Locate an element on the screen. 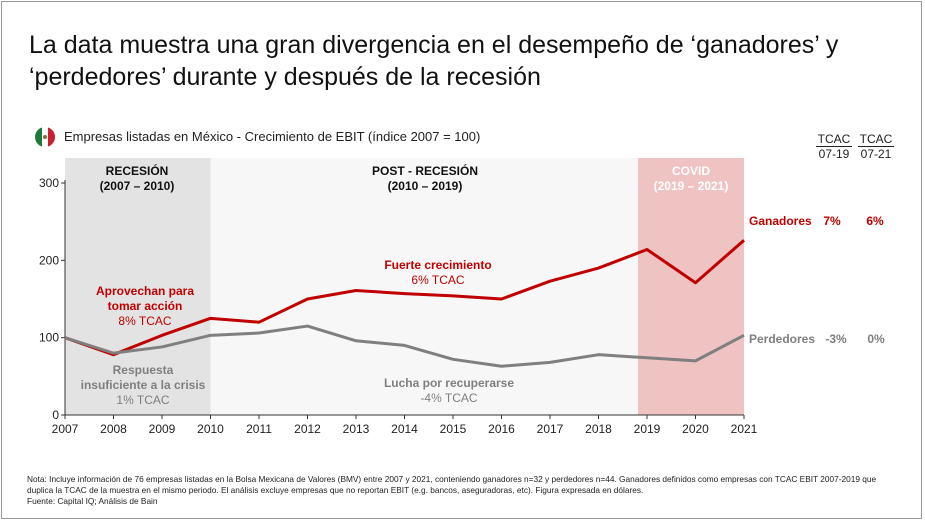  y-tick-label: 300 is located at coordinates (49, 183).